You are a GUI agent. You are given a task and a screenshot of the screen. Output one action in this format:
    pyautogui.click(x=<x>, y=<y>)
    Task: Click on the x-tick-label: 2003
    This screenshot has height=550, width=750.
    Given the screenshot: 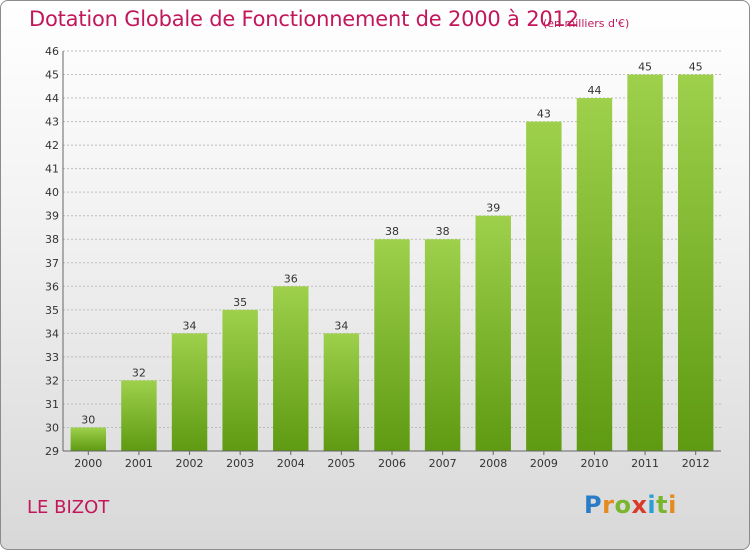 What is the action you would take?
    pyautogui.click(x=240, y=463)
    